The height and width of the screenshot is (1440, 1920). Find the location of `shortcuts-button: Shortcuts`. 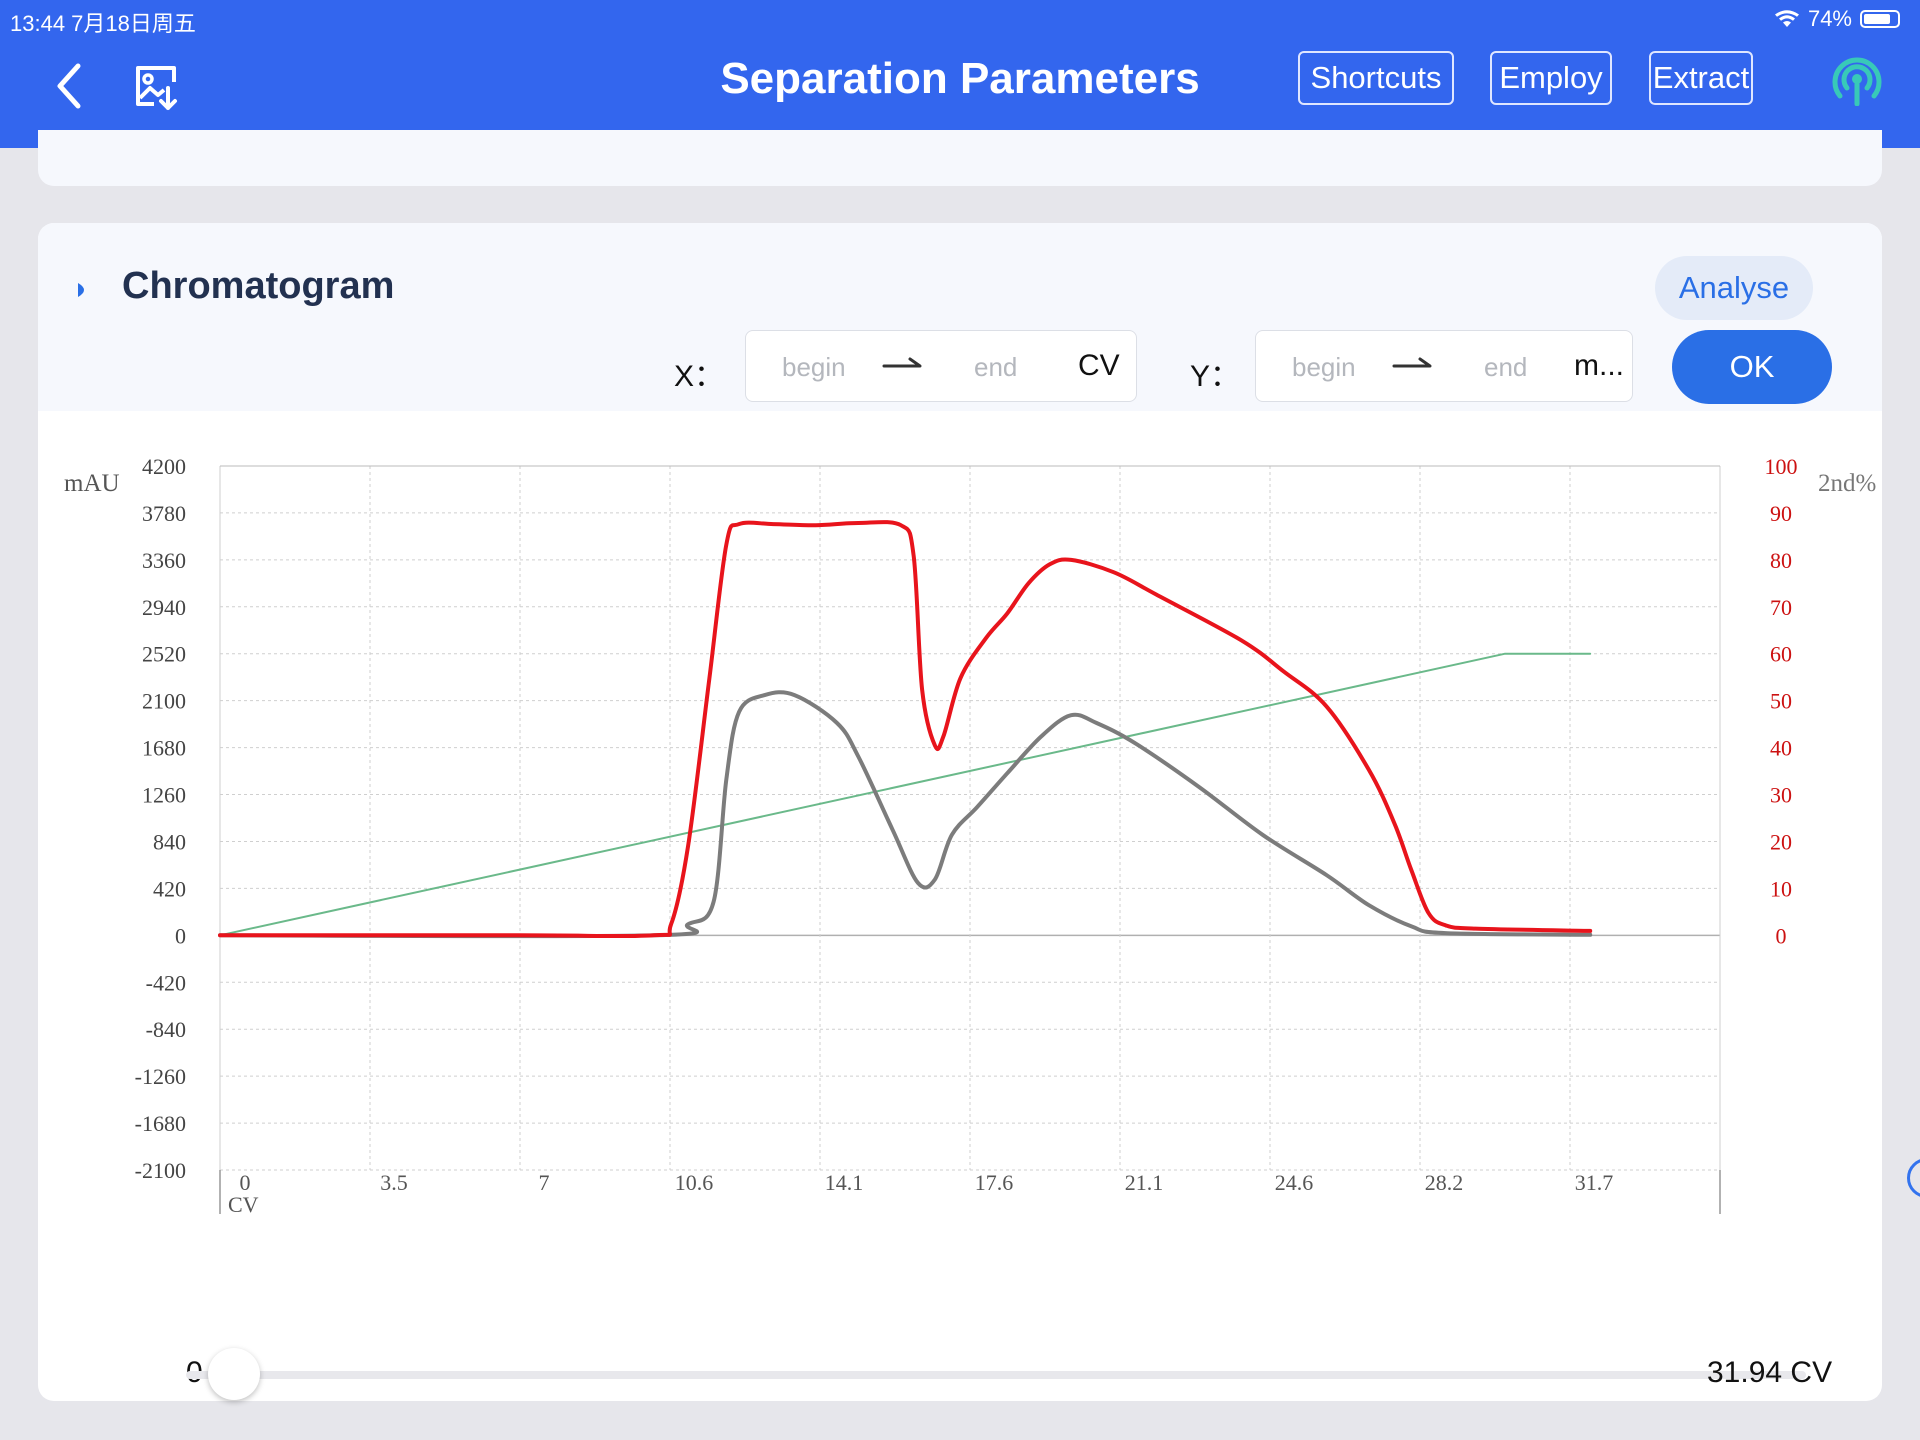

shortcuts-button: Shortcuts is located at coordinates (1376, 78).